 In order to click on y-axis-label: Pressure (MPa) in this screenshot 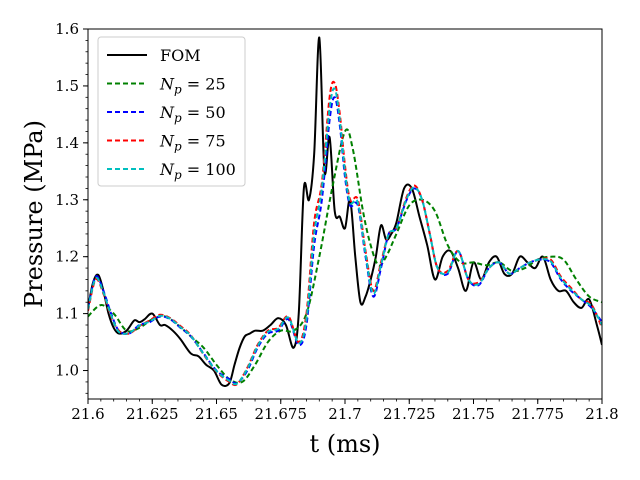, I will do `click(34, 214)`.